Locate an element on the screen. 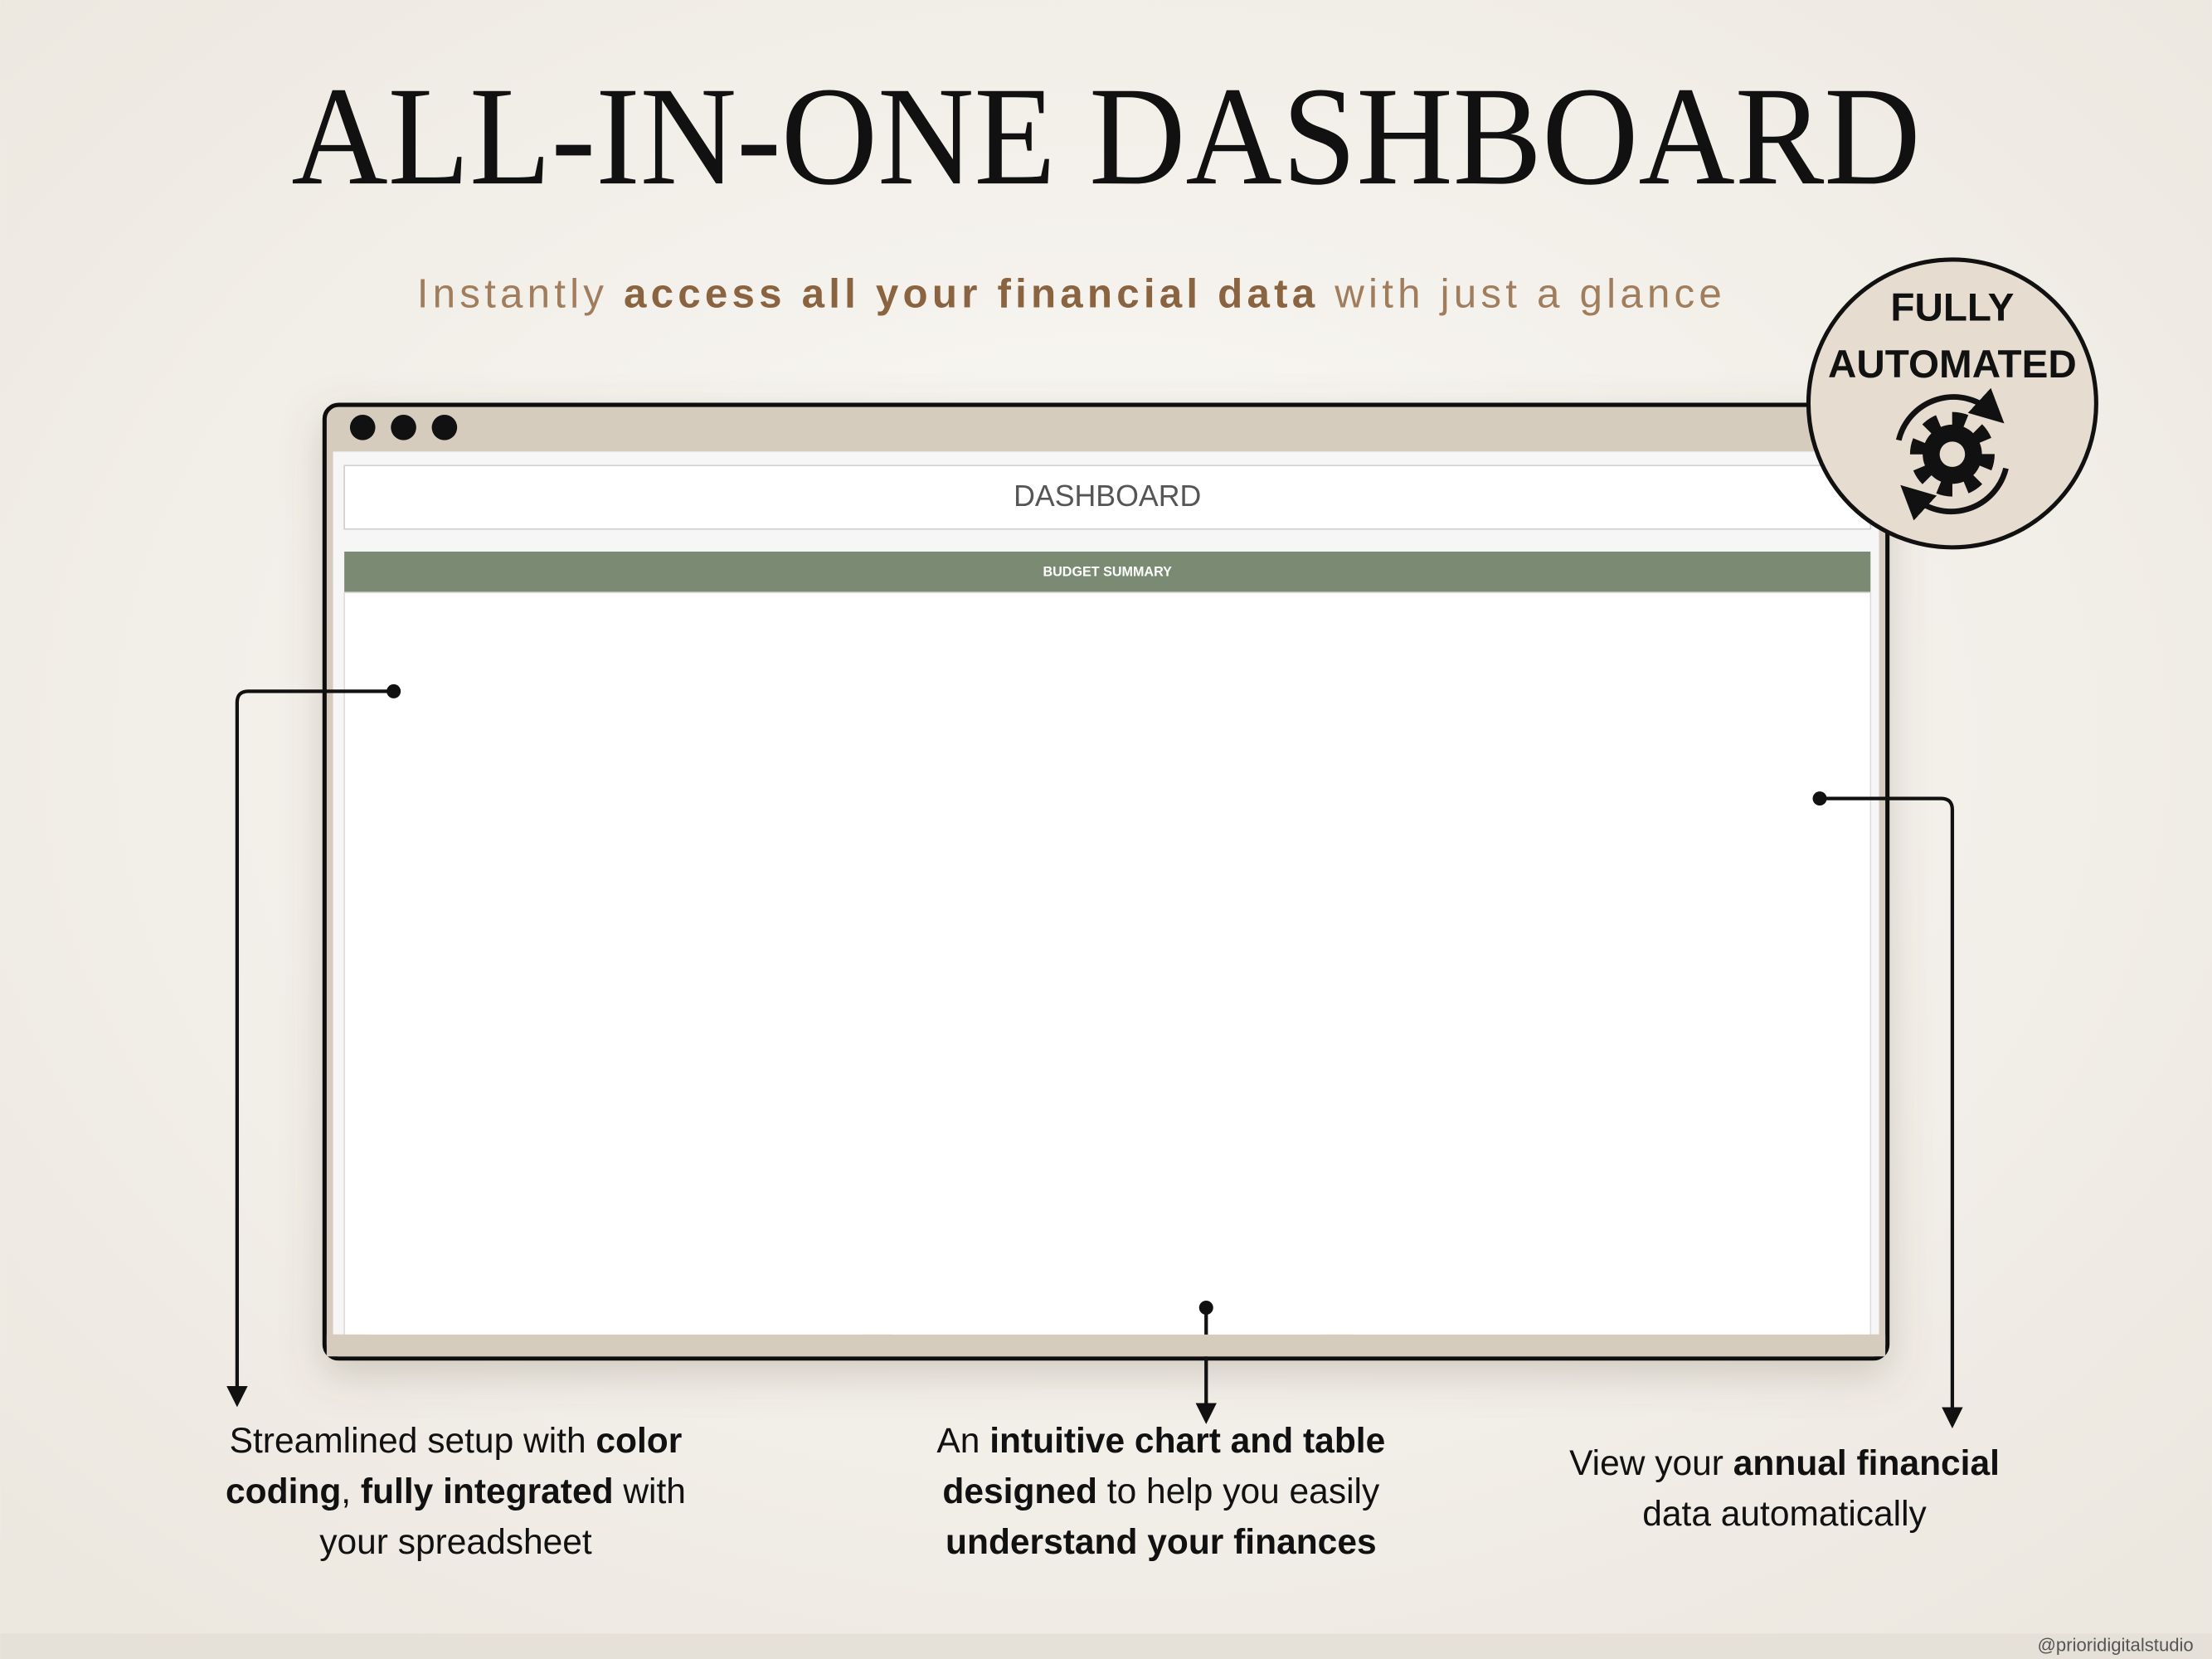 This screenshot has height=1659, width=2212. callout-line: data automatically is located at coordinates (1785, 1514).